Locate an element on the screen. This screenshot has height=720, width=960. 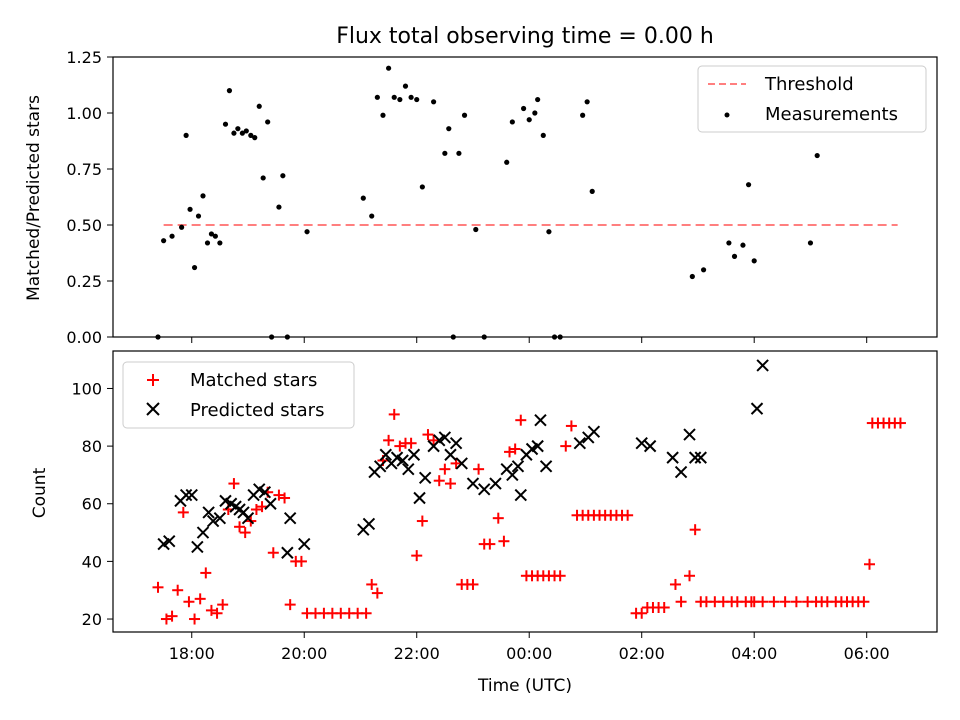
predicted-stars-legend-label: Predicted stars is located at coordinates (257, 410).